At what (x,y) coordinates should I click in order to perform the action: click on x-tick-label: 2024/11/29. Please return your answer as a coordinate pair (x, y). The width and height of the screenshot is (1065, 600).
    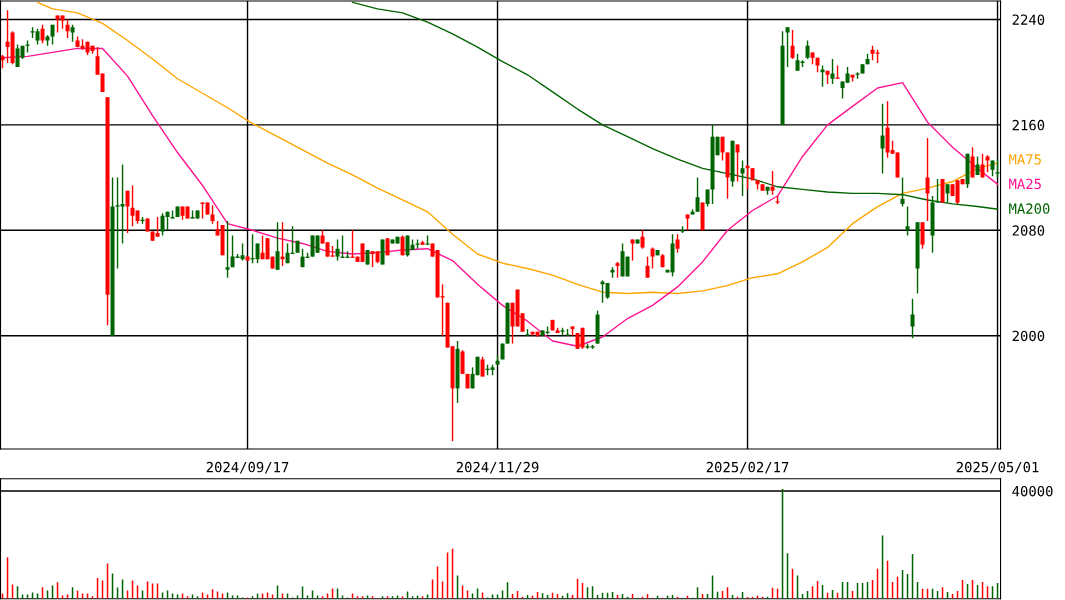
    Looking at the image, I should click on (497, 467).